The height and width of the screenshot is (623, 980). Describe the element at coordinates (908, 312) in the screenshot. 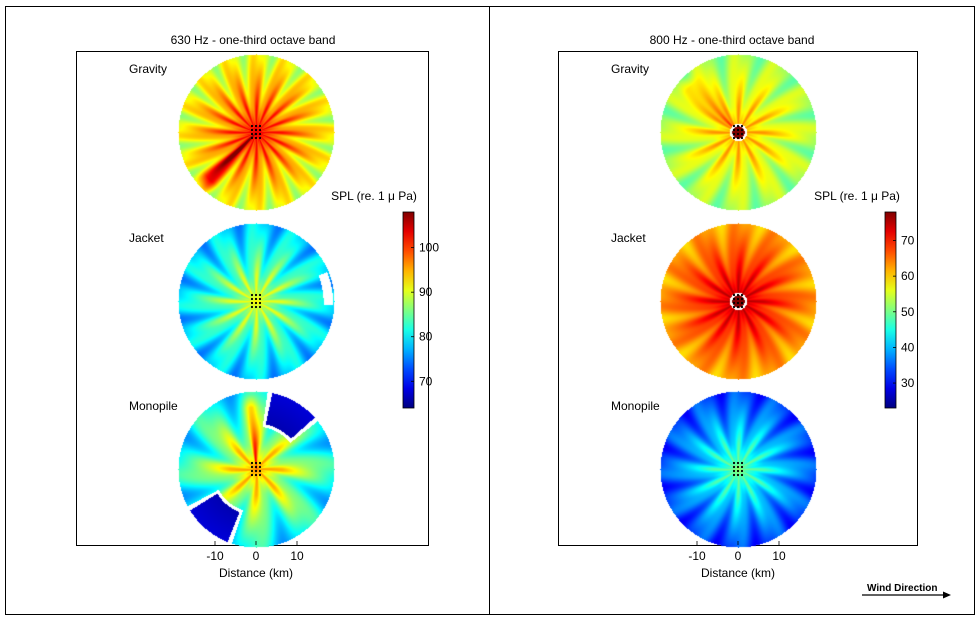

I see `colorbar-tick-label: 50` at that location.